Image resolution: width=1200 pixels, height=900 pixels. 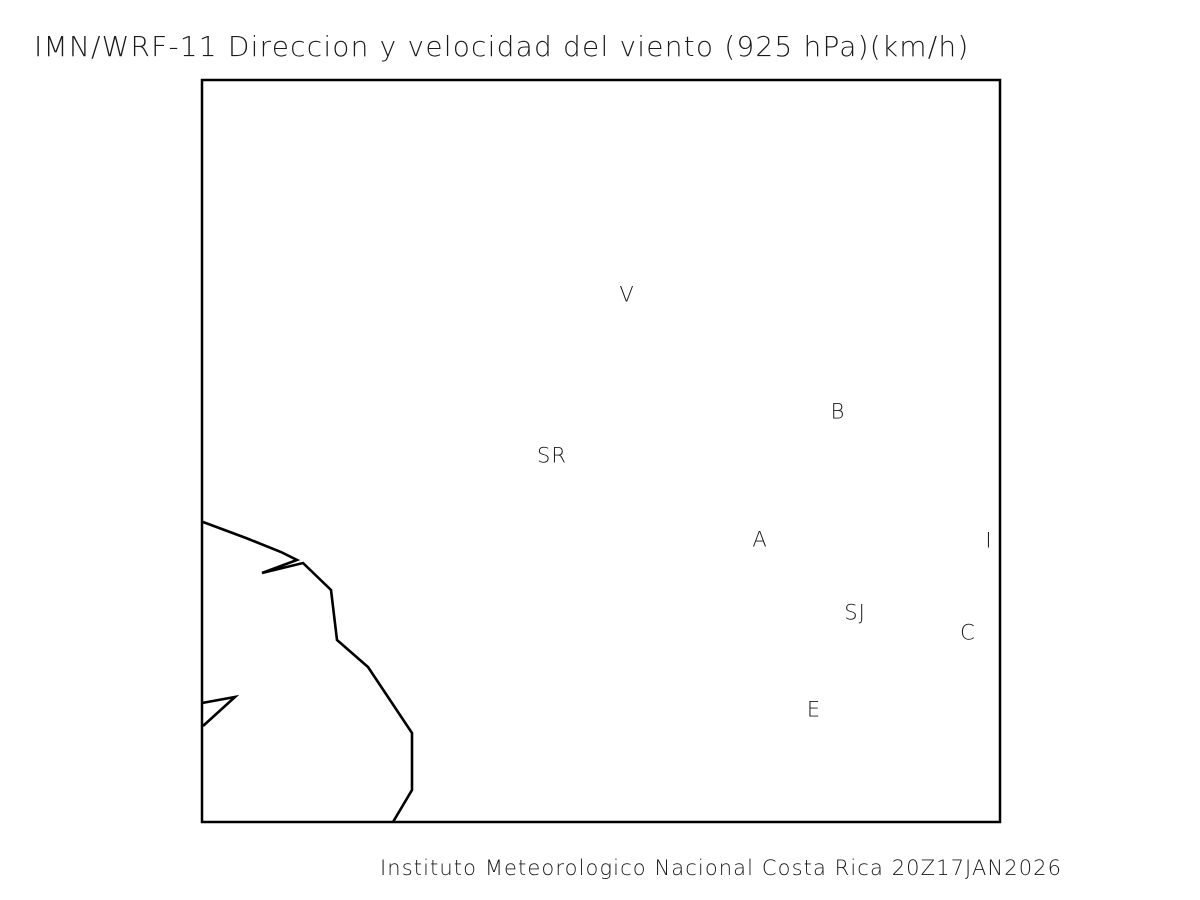 What do you see at coordinates (838, 411) in the screenshot?
I see `station-label-b: B` at bounding box center [838, 411].